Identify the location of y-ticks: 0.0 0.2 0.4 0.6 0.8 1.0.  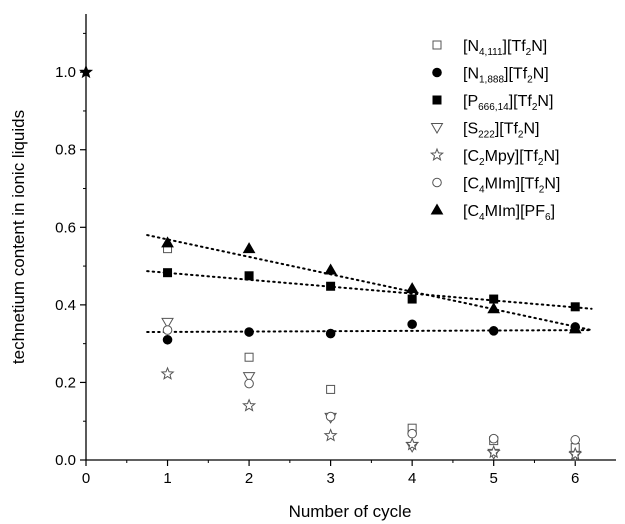
(70, 250).